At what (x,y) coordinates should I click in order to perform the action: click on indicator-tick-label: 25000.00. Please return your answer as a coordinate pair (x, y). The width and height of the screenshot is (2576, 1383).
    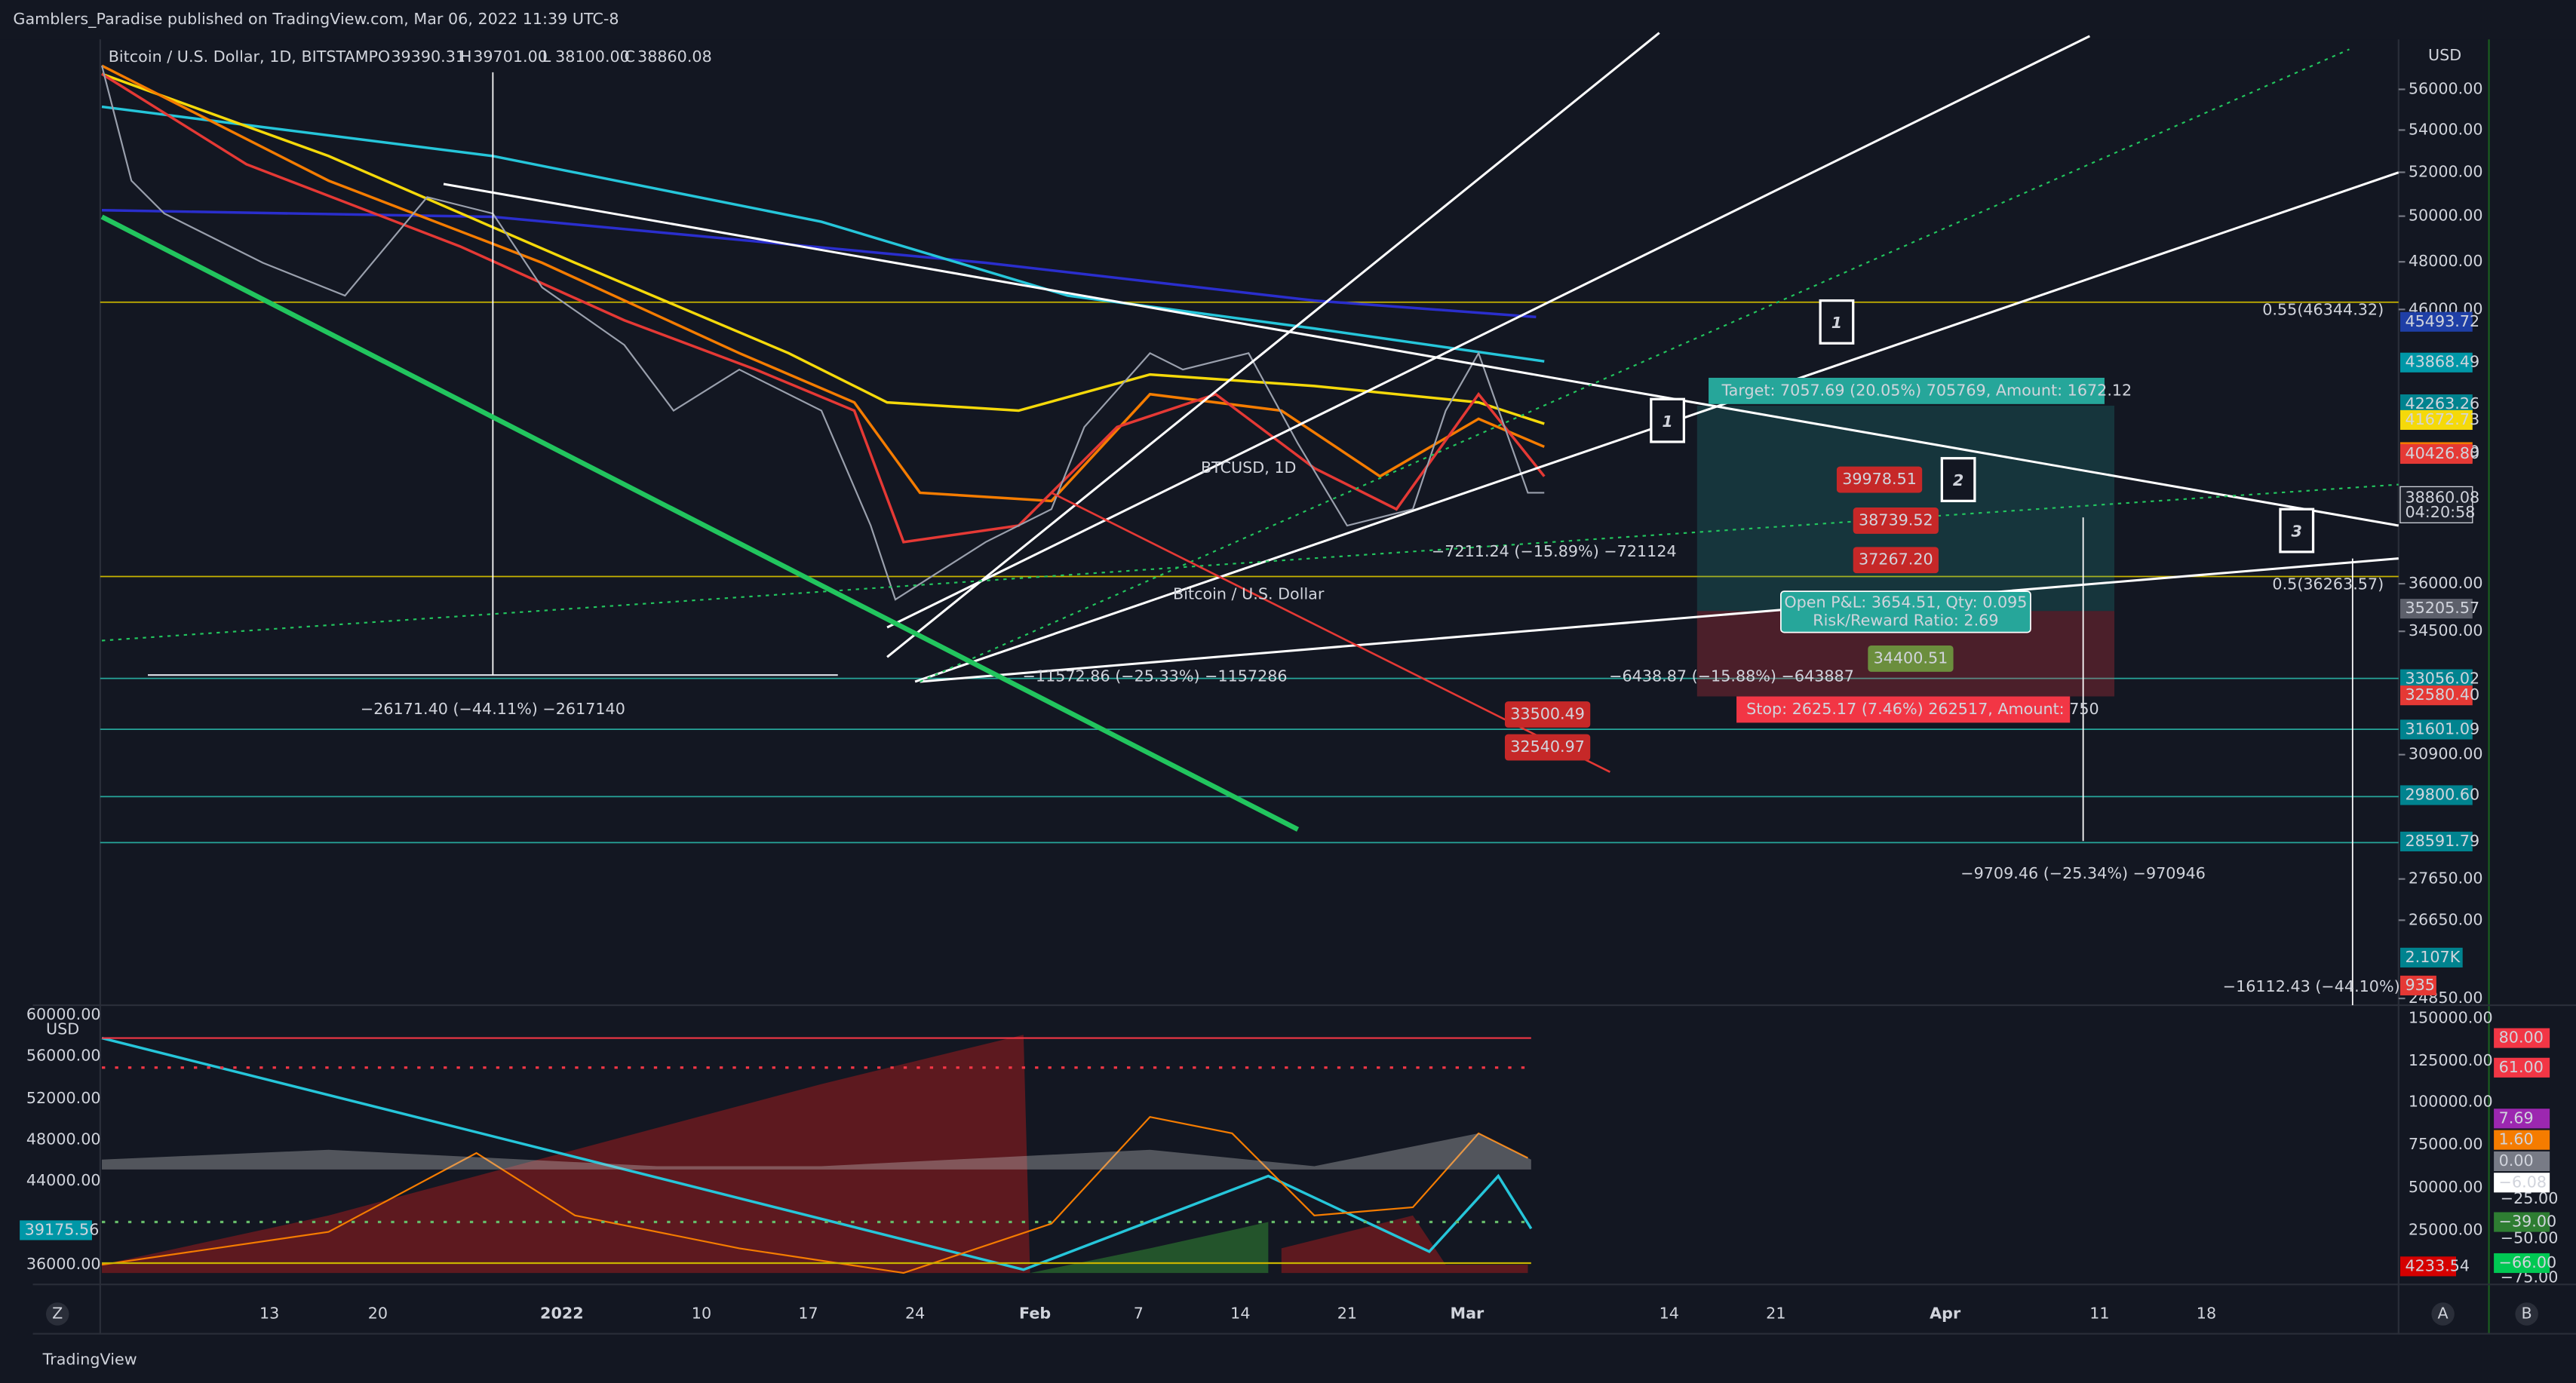
    Looking at the image, I should click on (2446, 1229).